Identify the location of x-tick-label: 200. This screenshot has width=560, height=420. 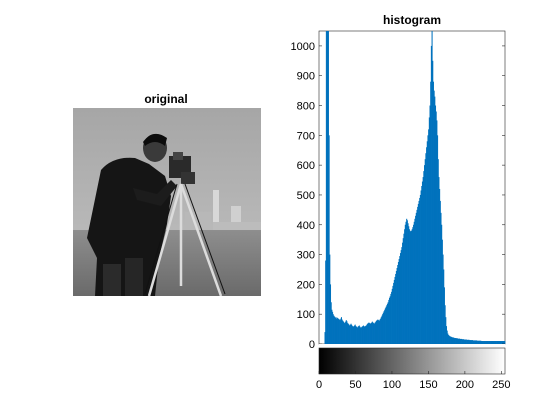
(465, 385).